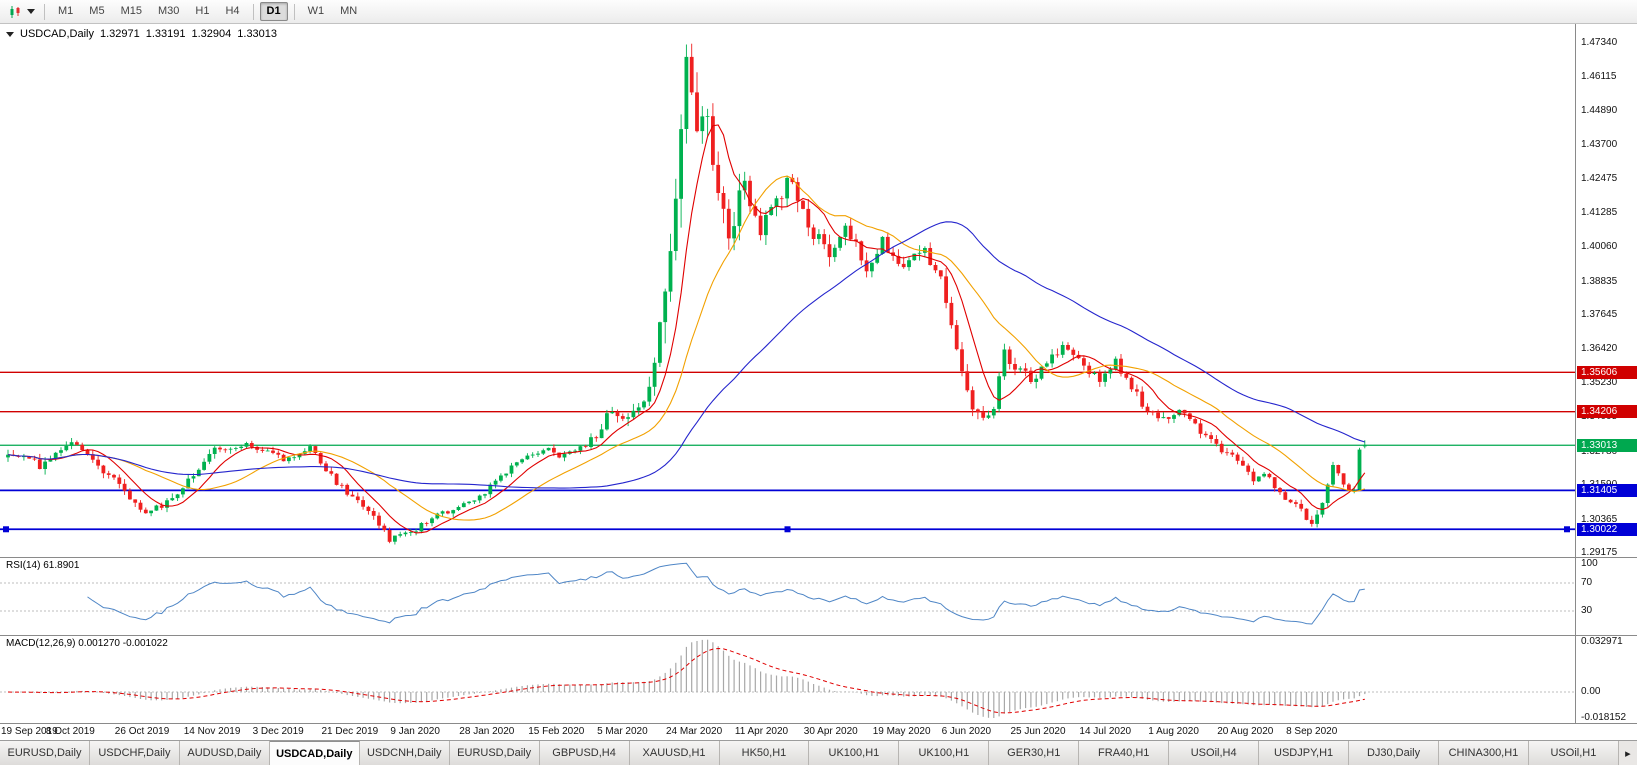  What do you see at coordinates (1599, 42) in the screenshot?
I see `price-axis-label: 1.47340` at bounding box center [1599, 42].